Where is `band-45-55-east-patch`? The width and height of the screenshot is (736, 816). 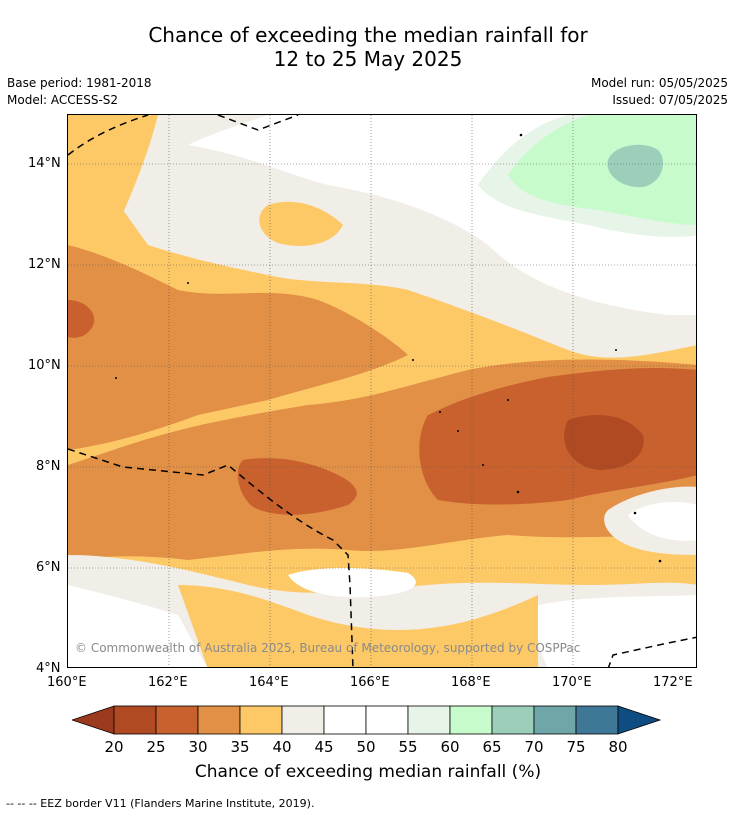 band-45-55-east-patch is located at coordinates (662, 521).